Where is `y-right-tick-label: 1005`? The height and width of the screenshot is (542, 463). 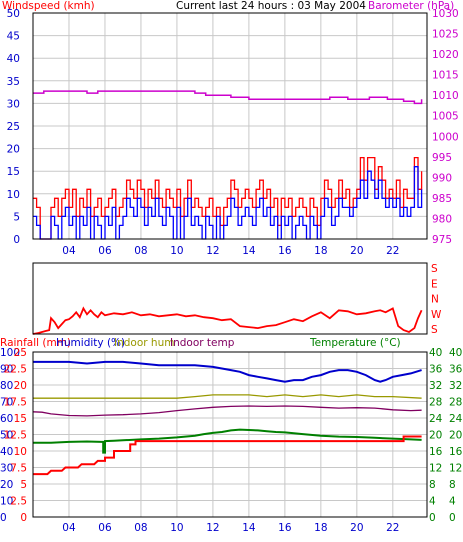 y-right-tick-label: 1005 is located at coordinates (445, 117).